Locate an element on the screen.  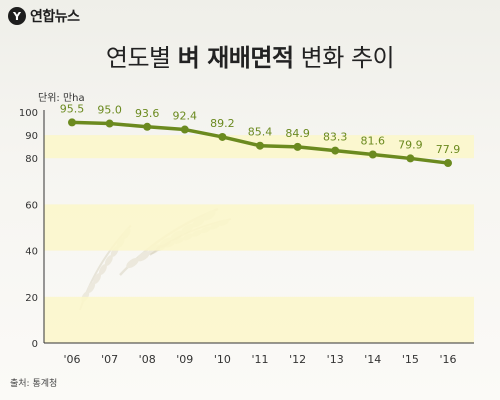
y-tick-label: 60 is located at coordinates (31, 205).